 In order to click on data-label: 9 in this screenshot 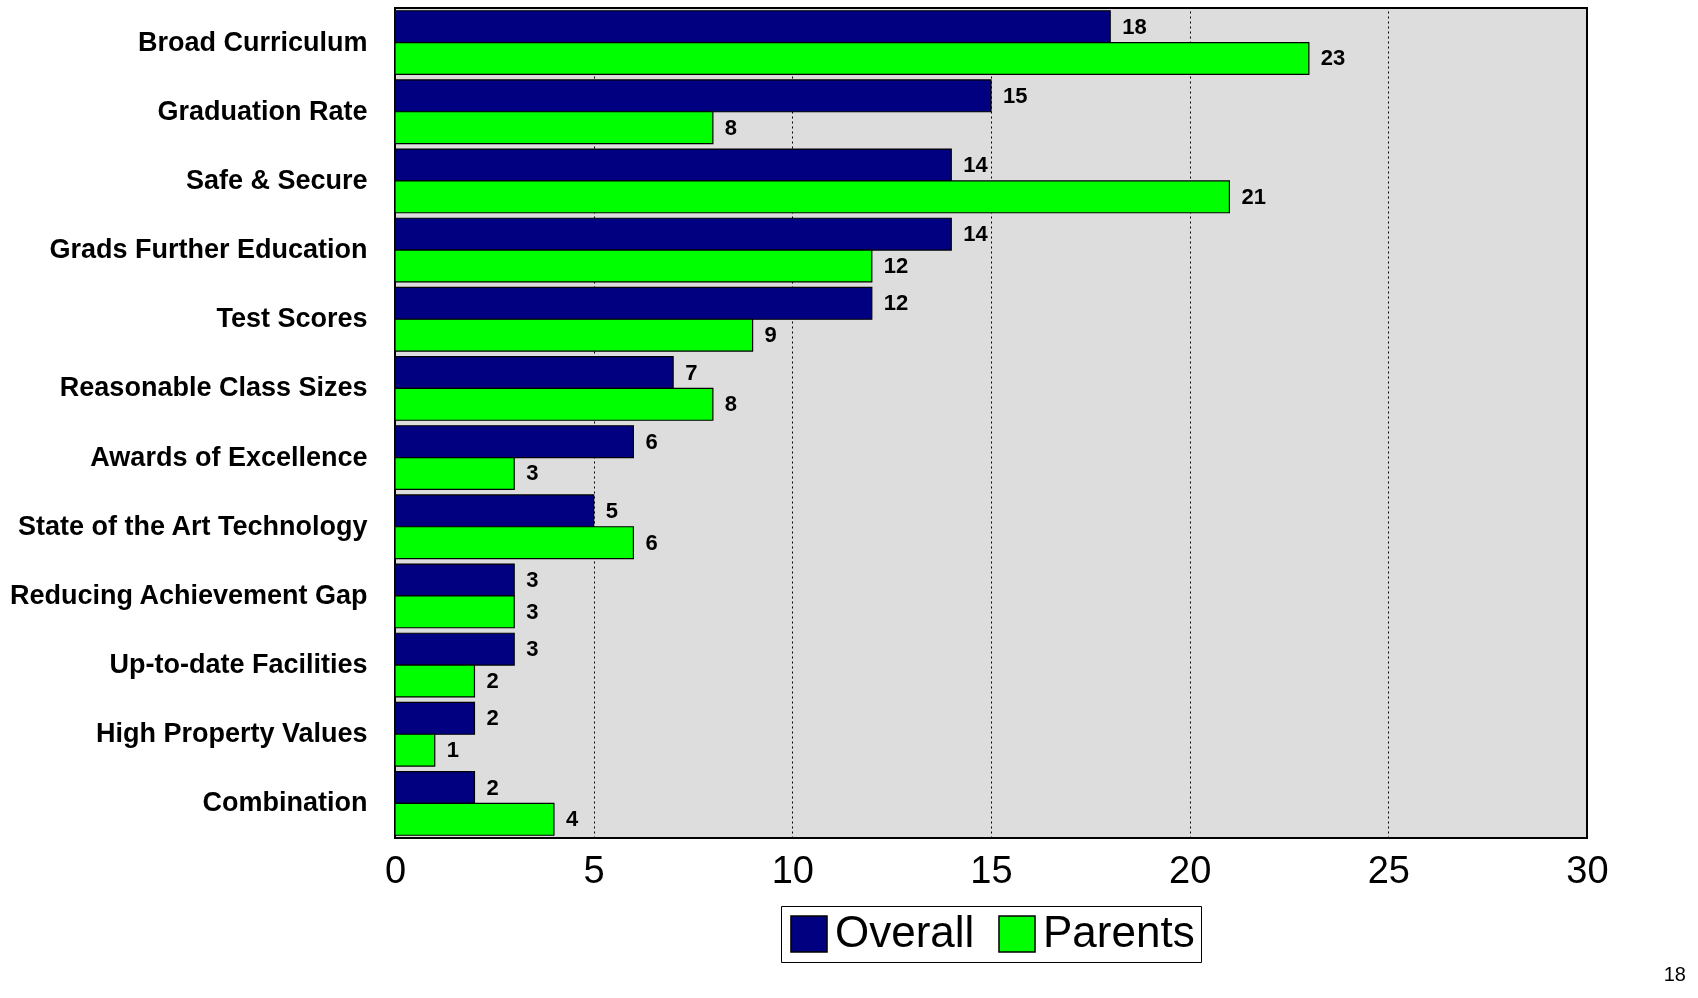, I will do `click(770, 335)`.